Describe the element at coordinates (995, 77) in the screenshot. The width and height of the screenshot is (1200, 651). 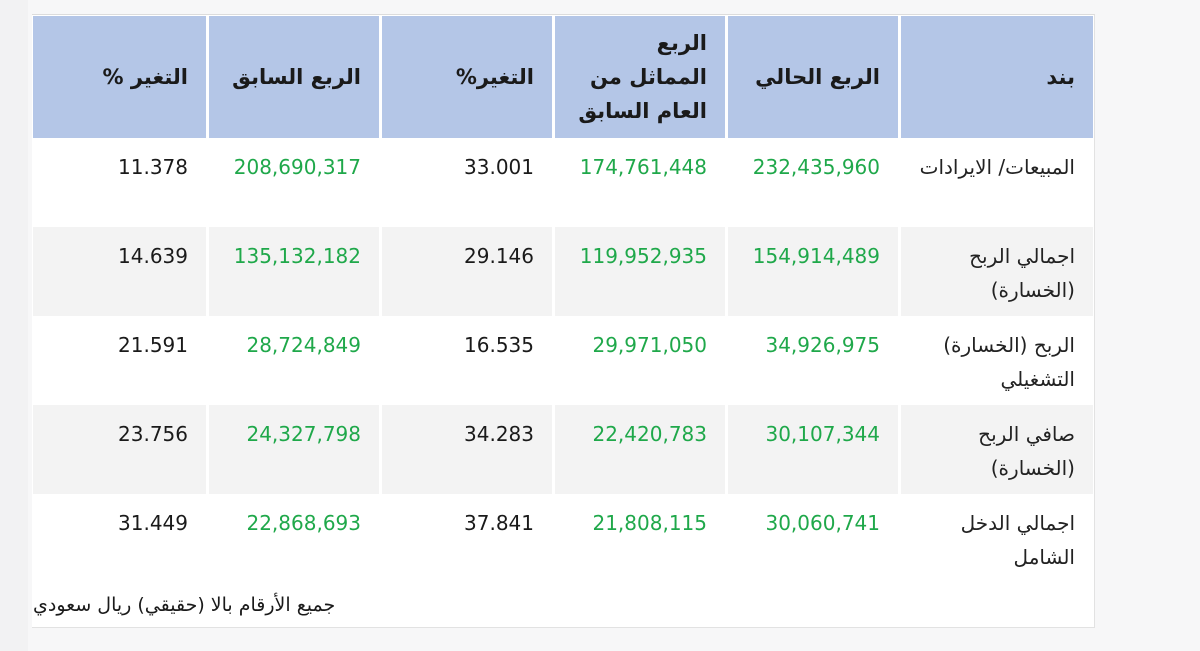
I see `header-item: بند` at that location.